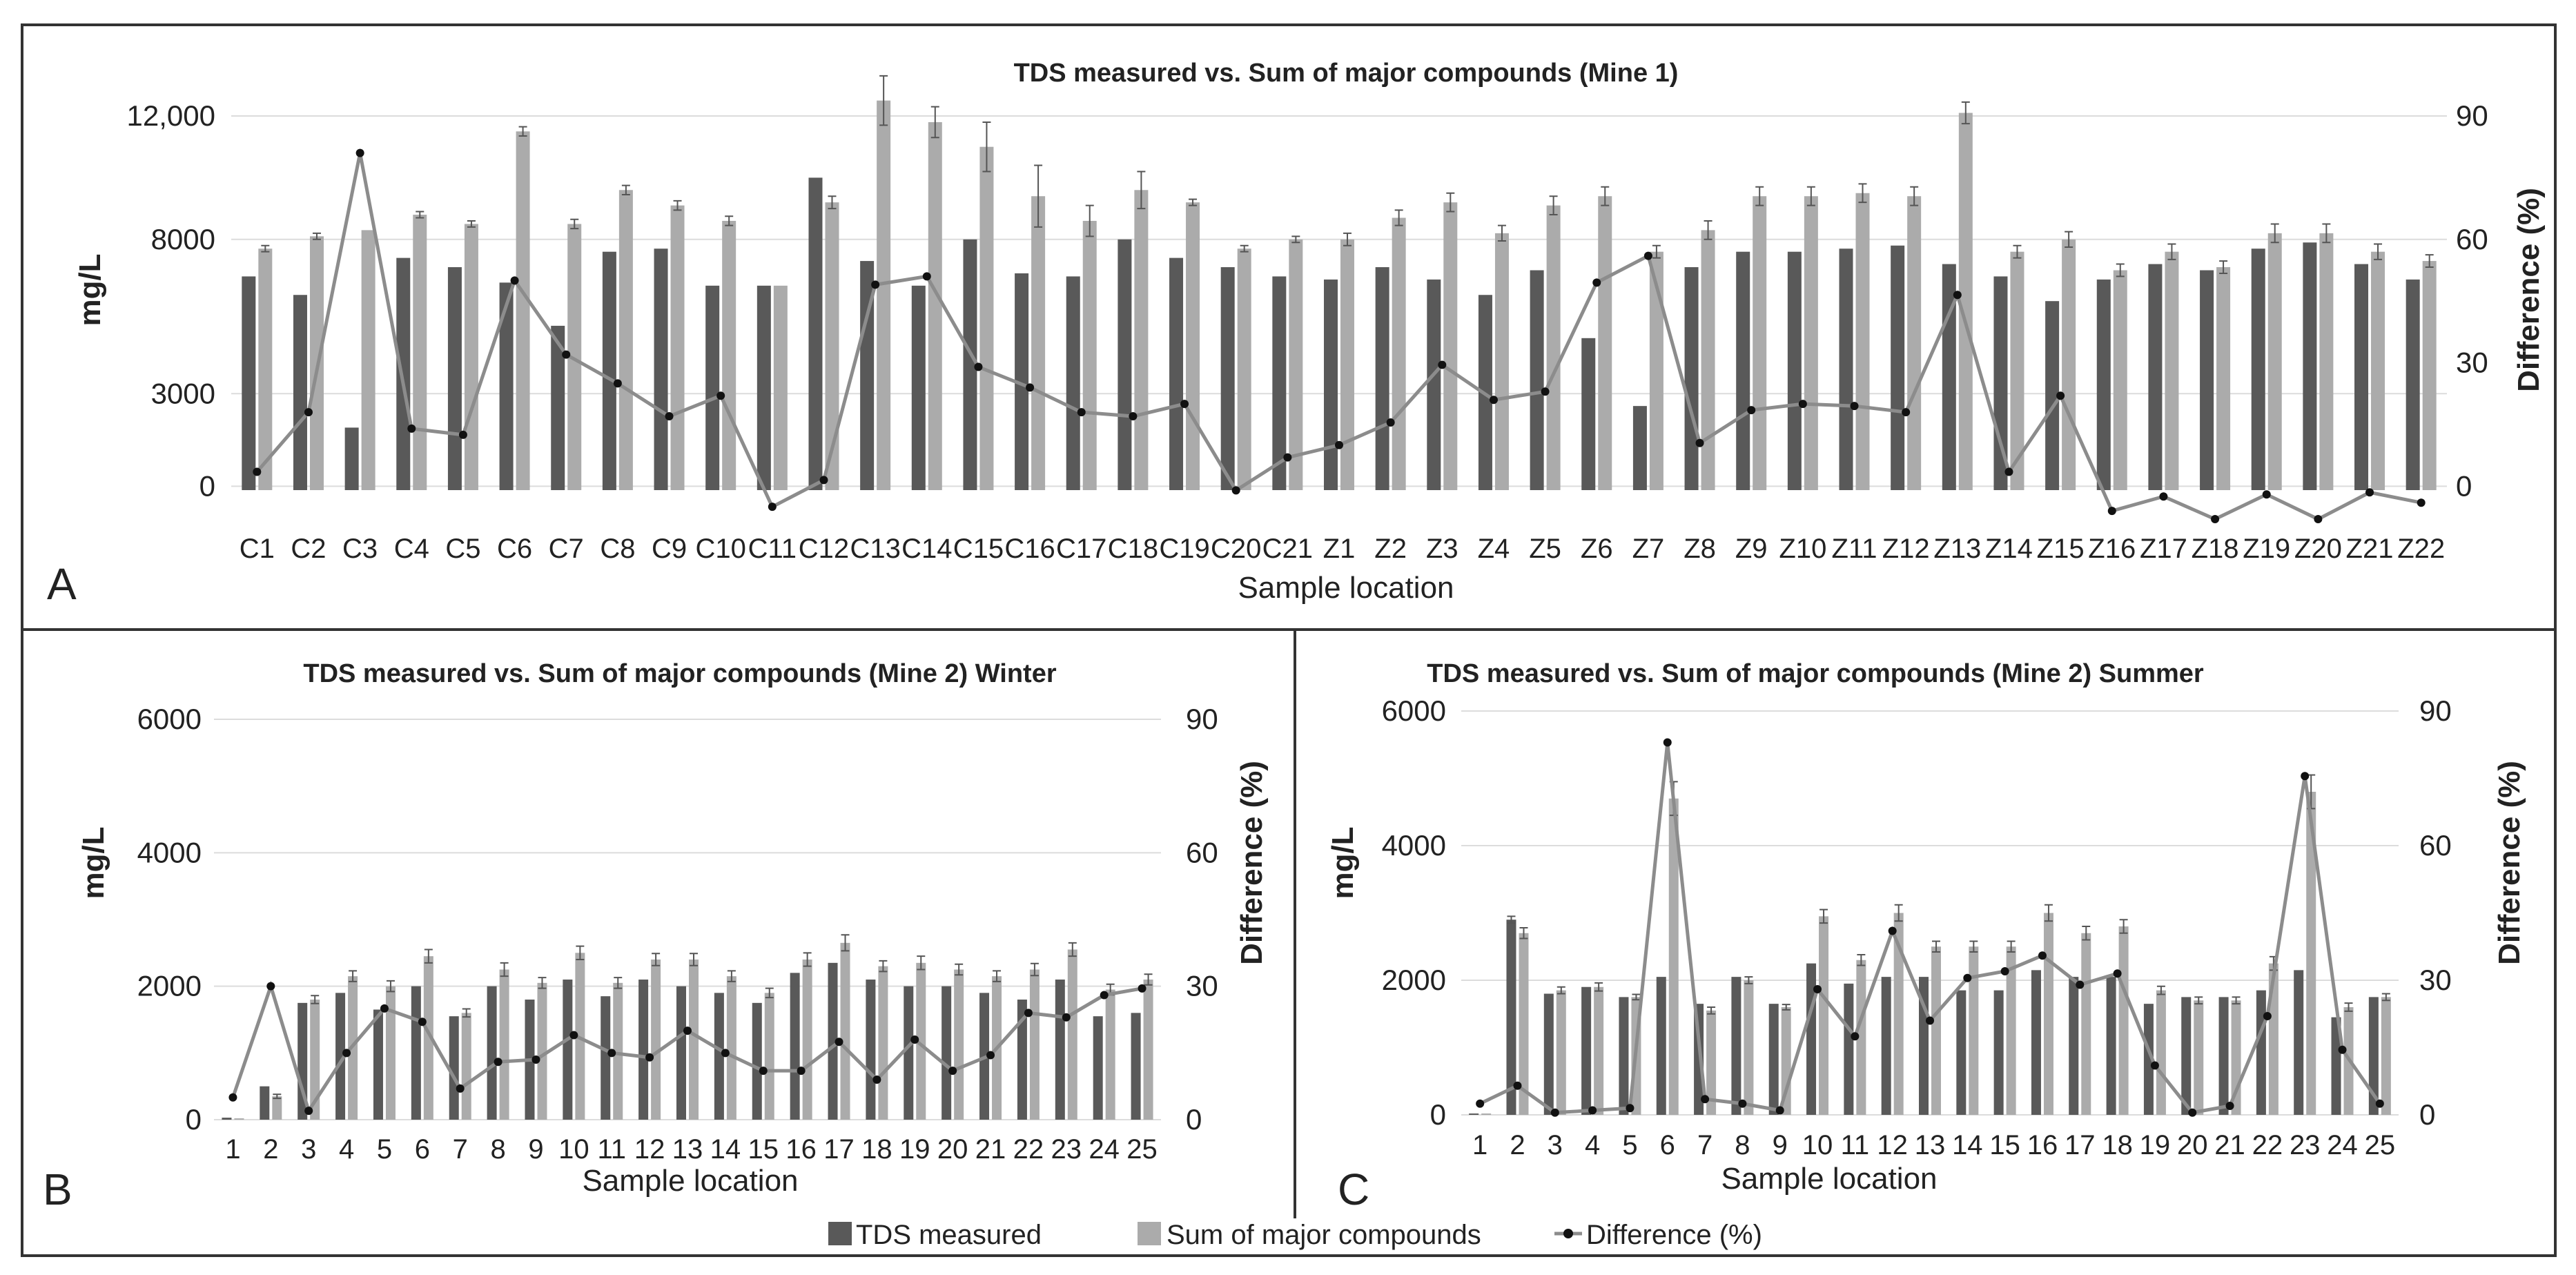 The image size is (2576, 1275). I want to click on legend-label-tds: TDS measured, so click(949, 1235).